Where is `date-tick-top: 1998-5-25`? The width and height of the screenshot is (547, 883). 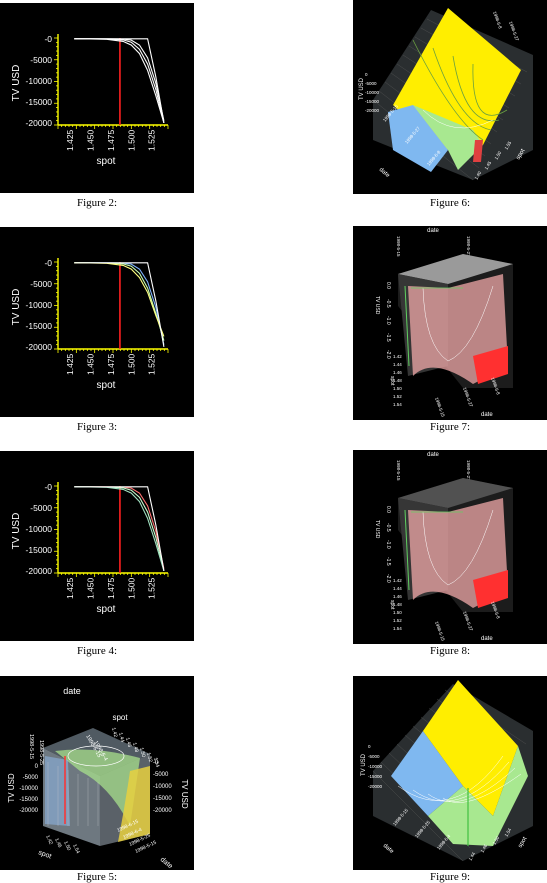 date-tick-top: 1998-5-25 is located at coordinates (41, 752).